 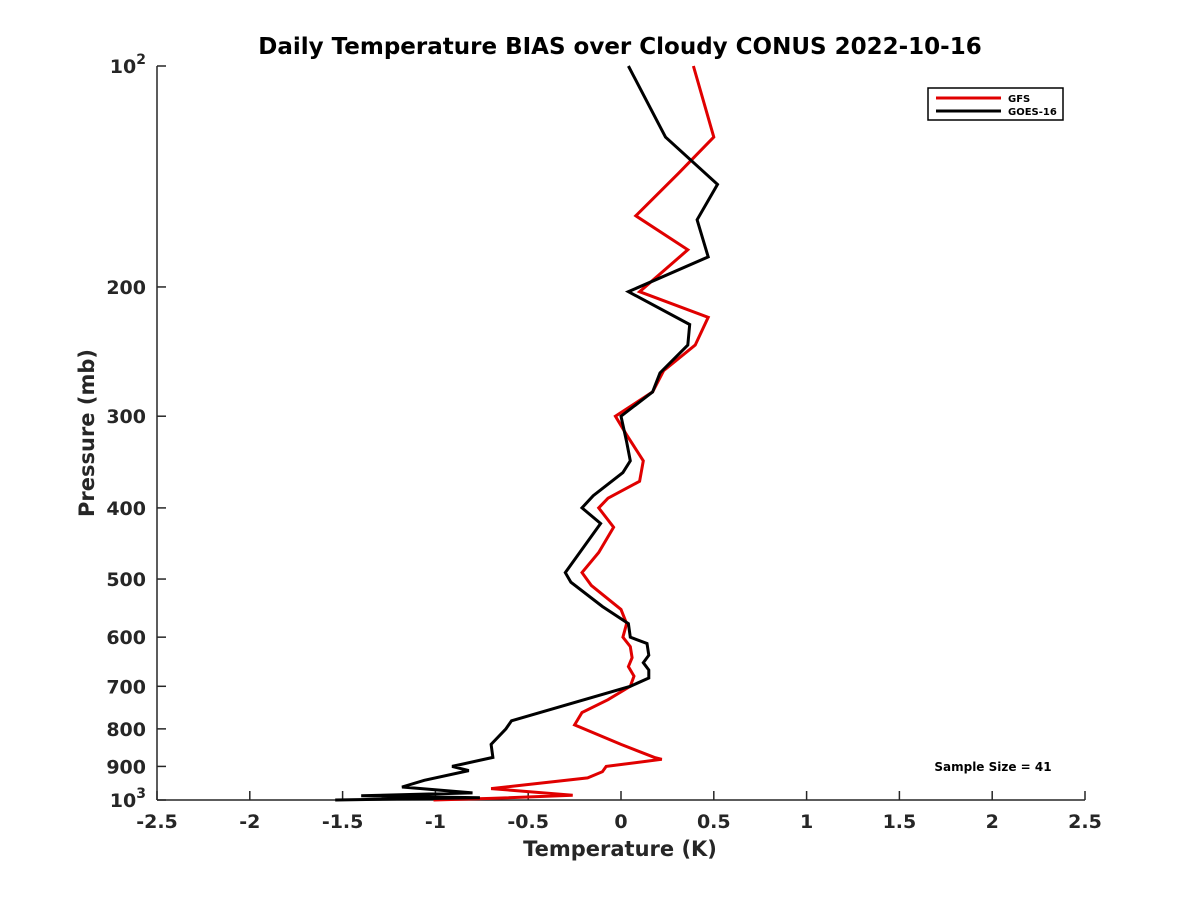 I want to click on x-tick-label: -2, so click(x=249, y=822).